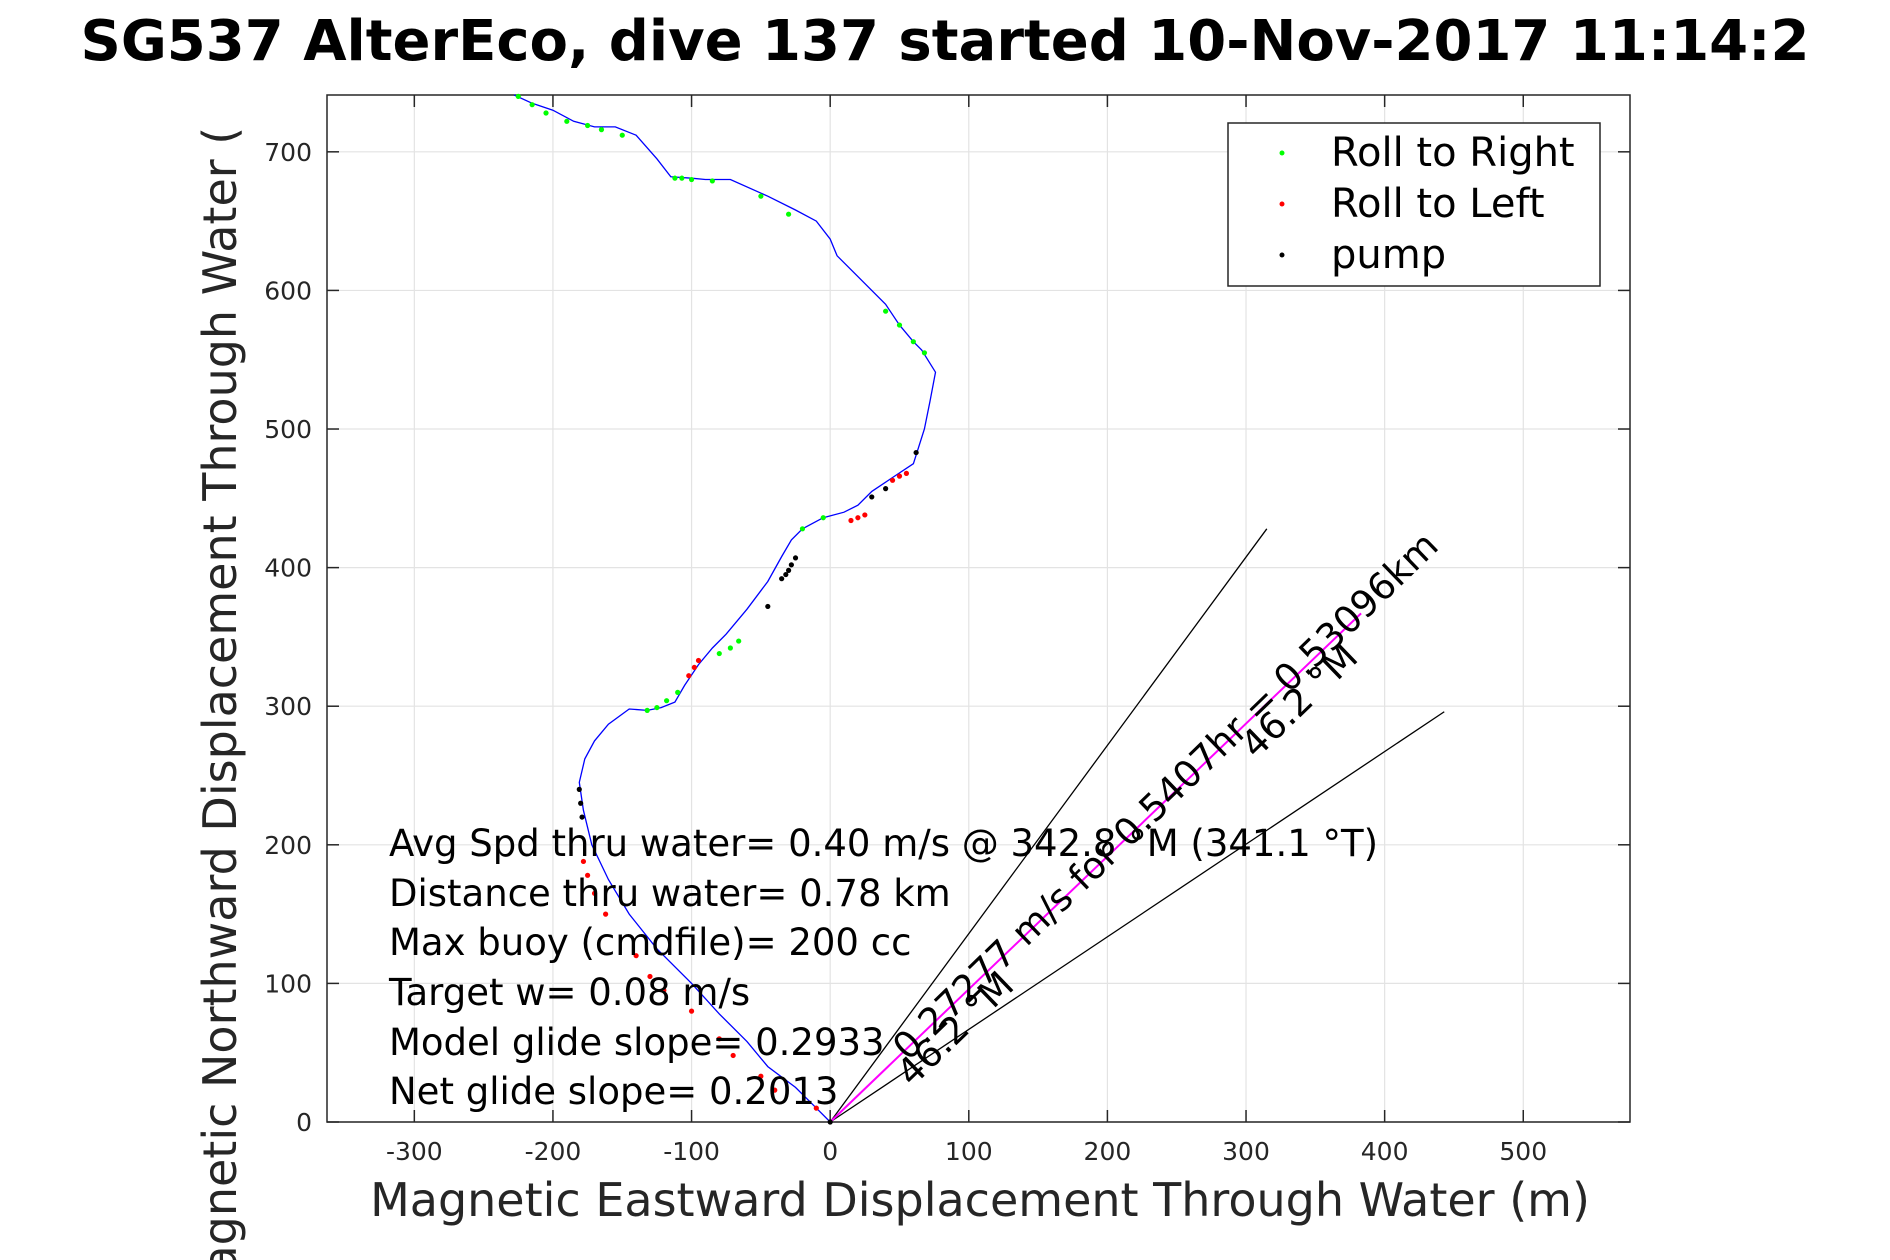 Image resolution: width=1890 pixels, height=1260 pixels. I want to click on annotation-target-w: Target w= 0.08 m/s, so click(569, 992).